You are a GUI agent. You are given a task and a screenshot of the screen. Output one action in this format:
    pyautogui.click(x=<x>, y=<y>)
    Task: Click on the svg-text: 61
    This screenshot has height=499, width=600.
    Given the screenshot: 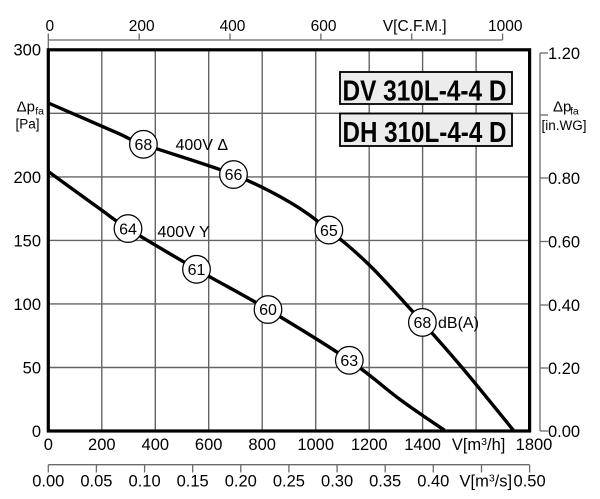 What is the action you would take?
    pyautogui.click(x=197, y=270)
    